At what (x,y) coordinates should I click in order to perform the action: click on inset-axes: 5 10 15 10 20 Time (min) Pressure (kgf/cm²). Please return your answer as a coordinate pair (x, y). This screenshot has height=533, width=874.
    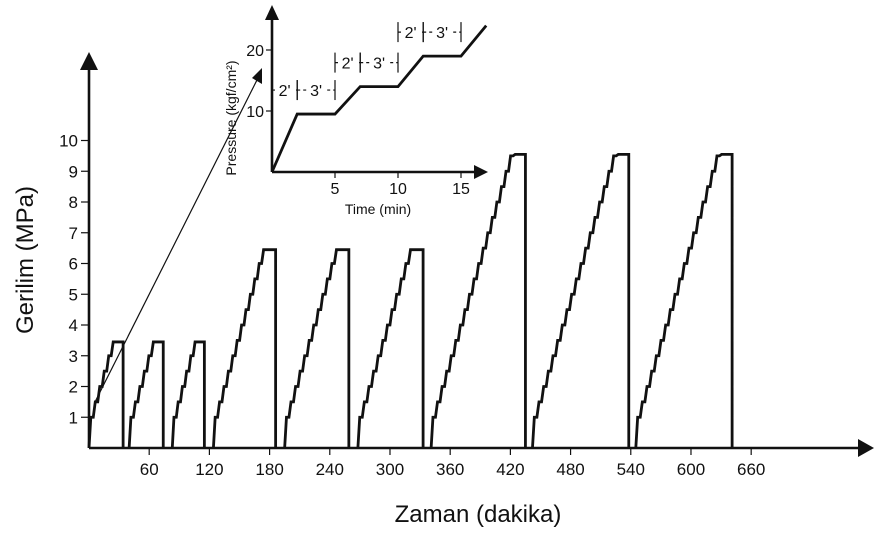
    Looking at the image, I should click on (355, 111).